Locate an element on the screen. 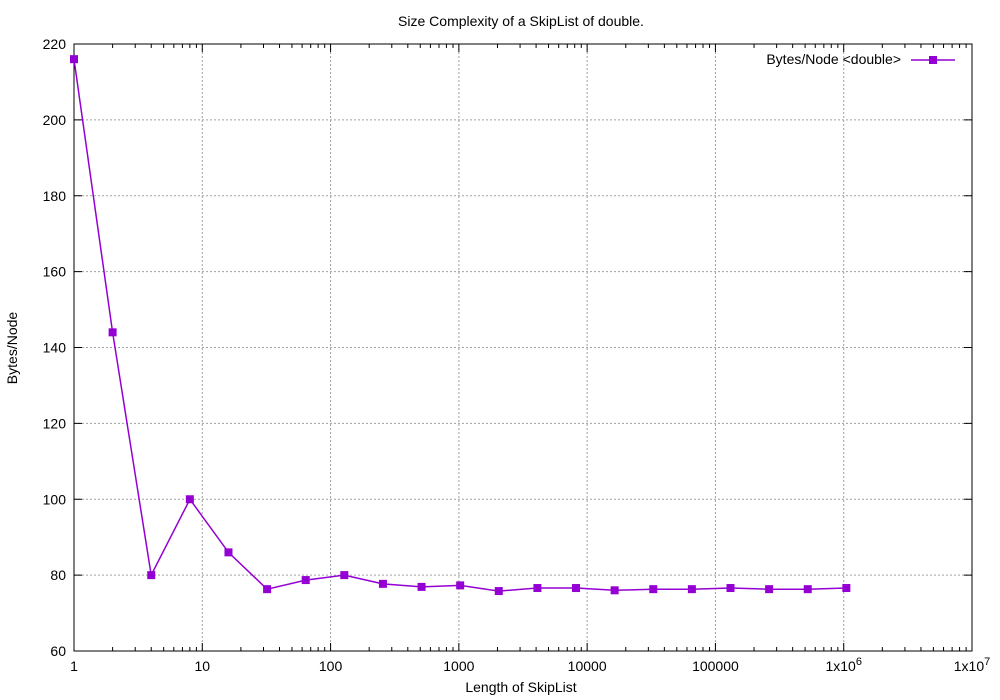 The image size is (1000, 700). legend-marker is located at coordinates (933, 60).